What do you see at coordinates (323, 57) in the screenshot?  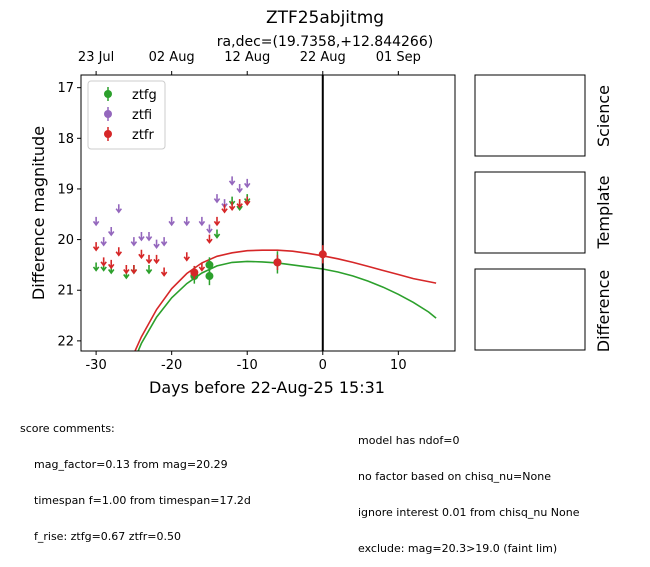 I see `top-date-tick-label: 22 Aug` at bounding box center [323, 57].